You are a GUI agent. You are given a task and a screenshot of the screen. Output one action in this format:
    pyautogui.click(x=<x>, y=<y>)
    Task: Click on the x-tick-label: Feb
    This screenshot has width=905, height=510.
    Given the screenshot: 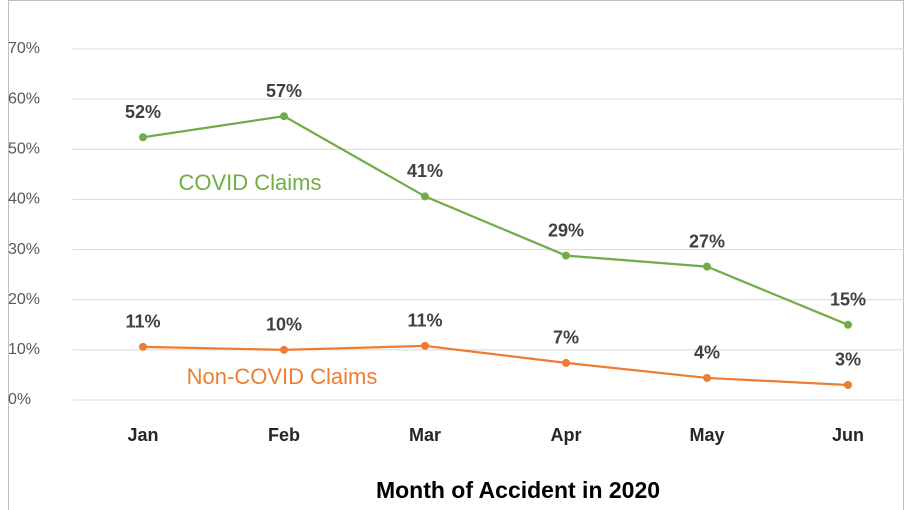 What is the action you would take?
    pyautogui.click(x=284, y=435)
    